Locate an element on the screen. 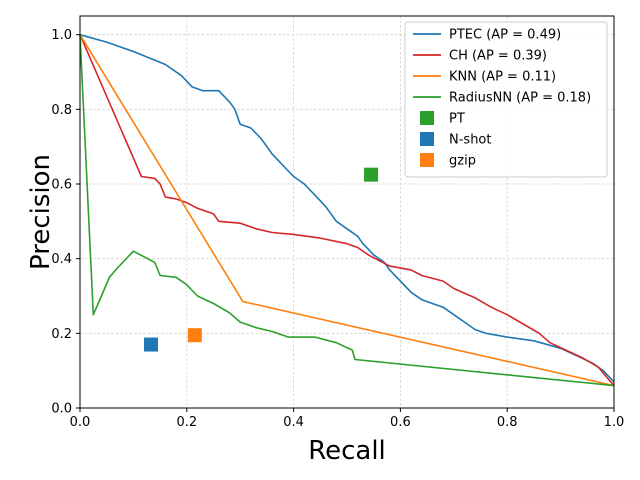 The image size is (640, 480). legend-label: N-shot is located at coordinates (470, 140).